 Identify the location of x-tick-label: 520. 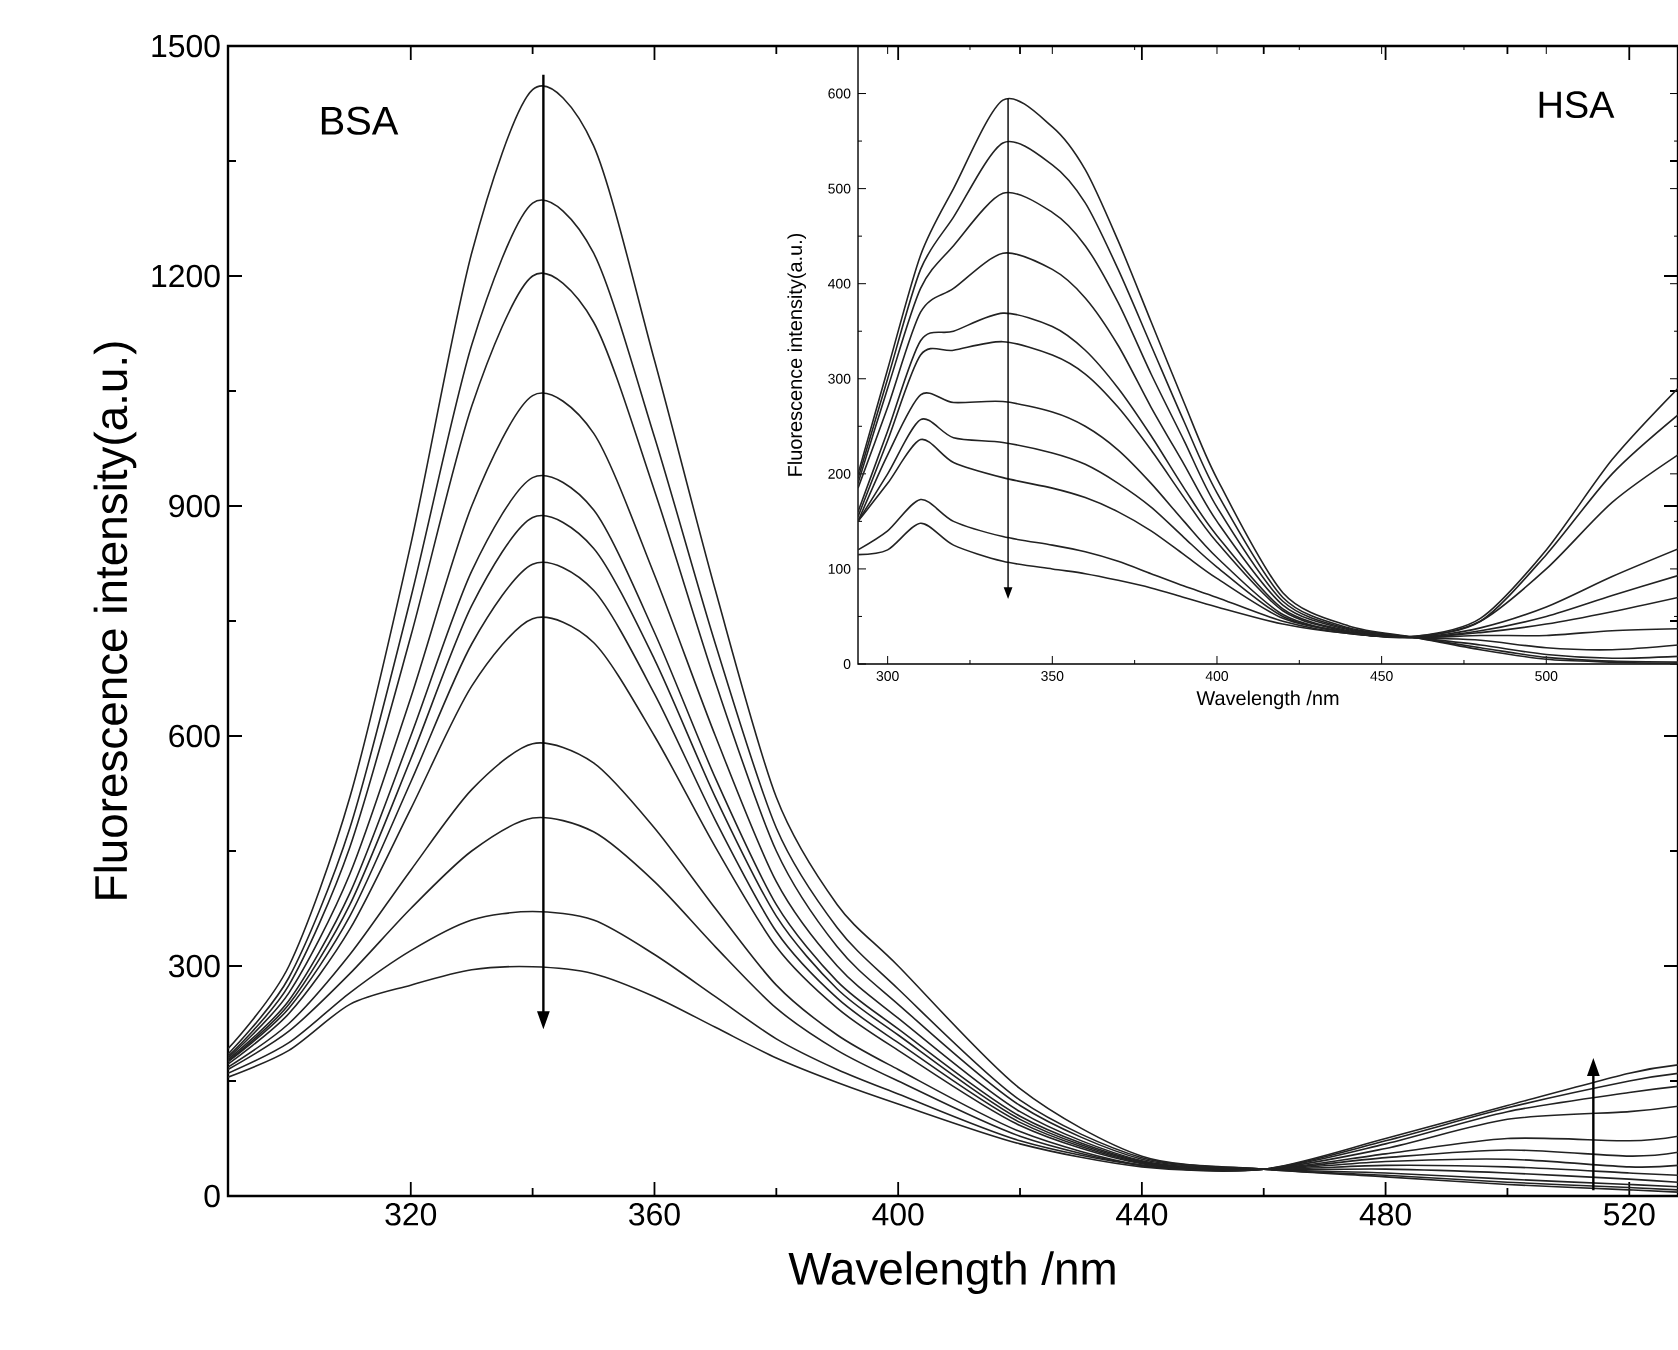
(1629, 1214).